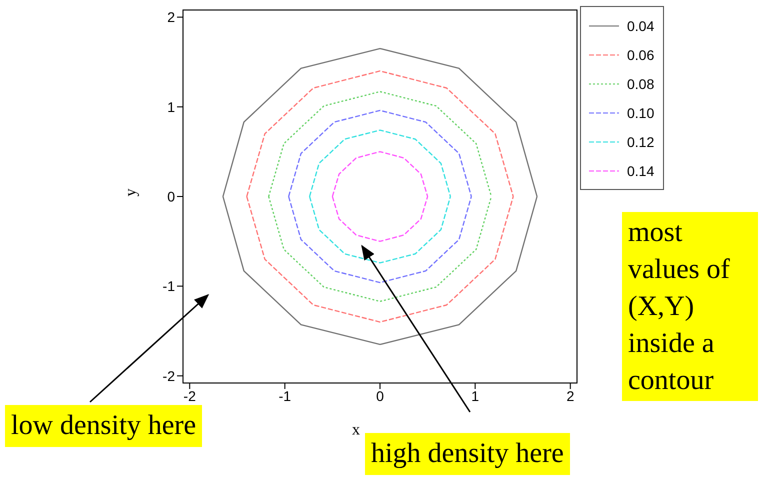 This screenshot has width=764, height=479. What do you see at coordinates (380, 396) in the screenshot?
I see `x-tick-label: 0` at bounding box center [380, 396].